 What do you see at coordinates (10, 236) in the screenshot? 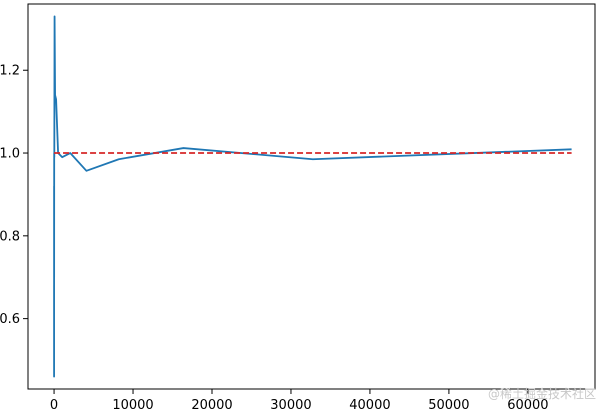
I see `y-tick-label: 0.8` at bounding box center [10, 236].